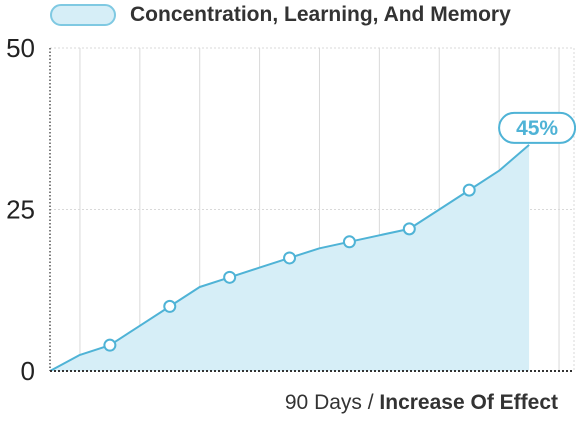 This screenshot has width=576, height=422. Describe the element at coordinates (83, 15) in the screenshot. I see `legend-swatch` at that location.